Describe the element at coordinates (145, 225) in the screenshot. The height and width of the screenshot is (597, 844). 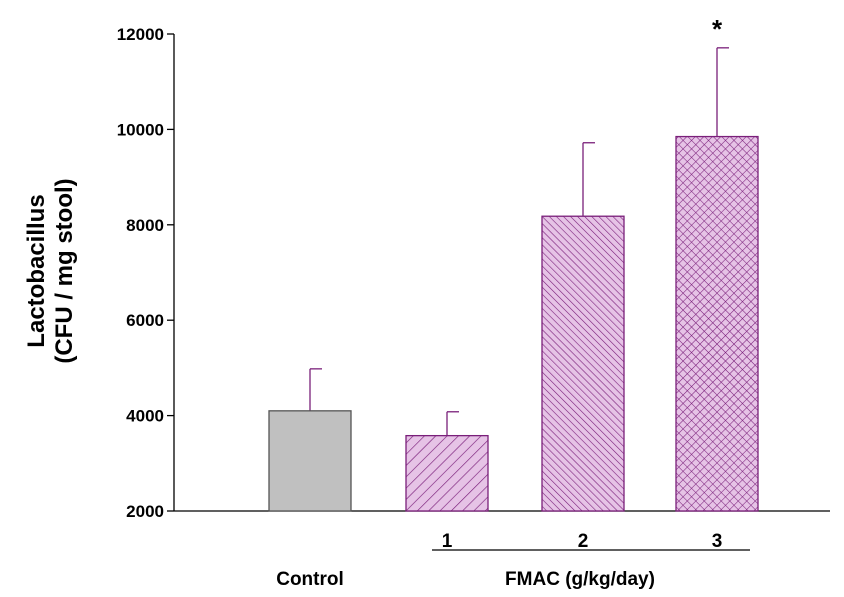
I see `y-tick-label: 8000` at that location.